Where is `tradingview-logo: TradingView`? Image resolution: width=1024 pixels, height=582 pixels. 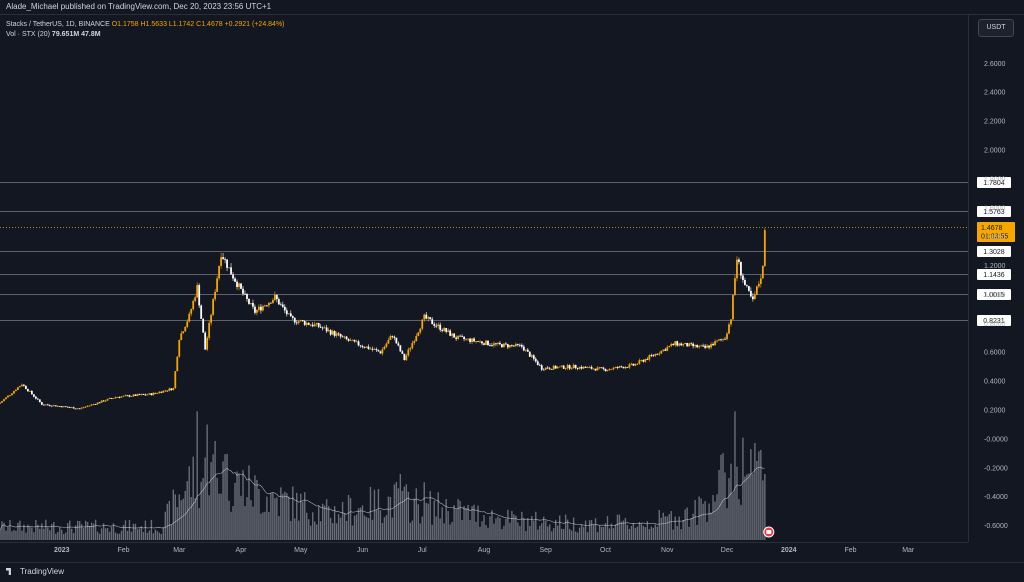 tradingview-logo: TradingView is located at coordinates (35, 571).